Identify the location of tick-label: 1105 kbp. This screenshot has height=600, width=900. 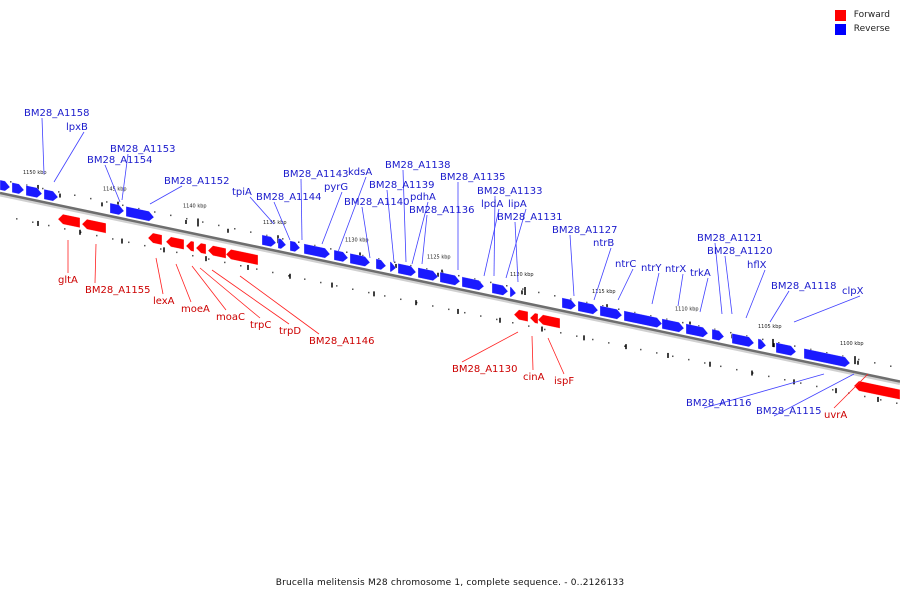
(770, 327).